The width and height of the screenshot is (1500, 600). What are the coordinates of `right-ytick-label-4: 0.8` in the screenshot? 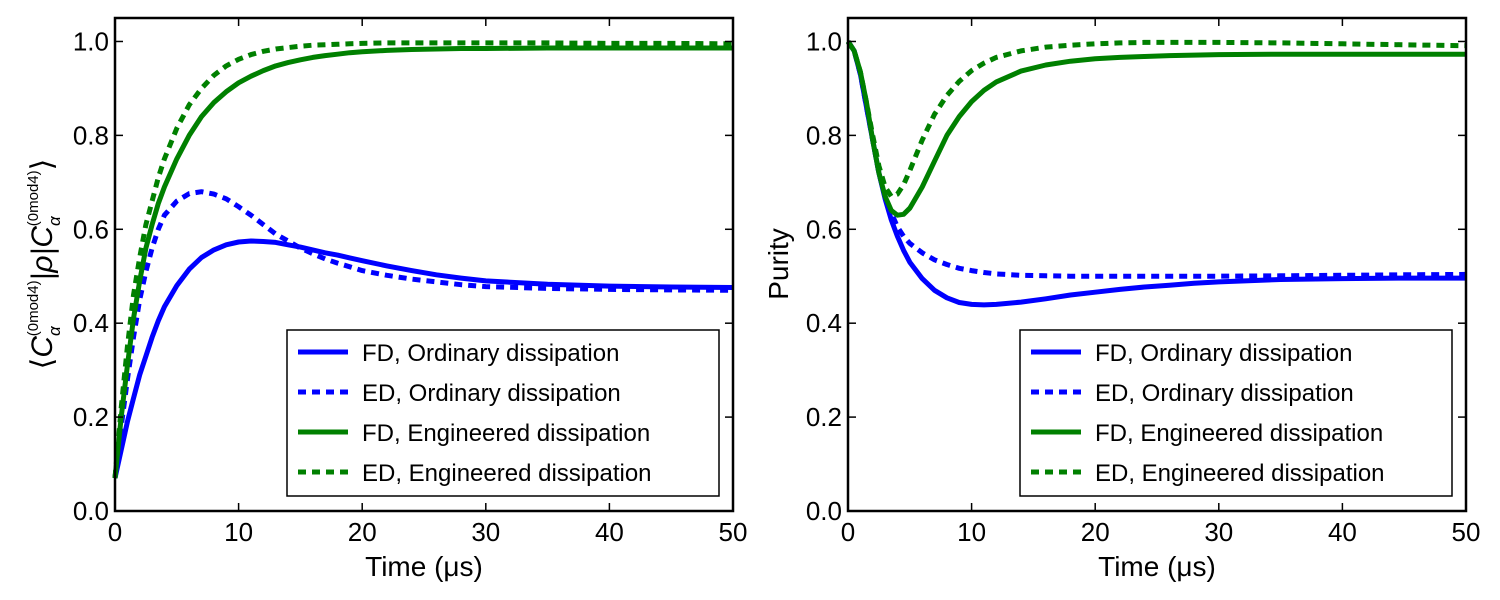 It's located at (824, 135).